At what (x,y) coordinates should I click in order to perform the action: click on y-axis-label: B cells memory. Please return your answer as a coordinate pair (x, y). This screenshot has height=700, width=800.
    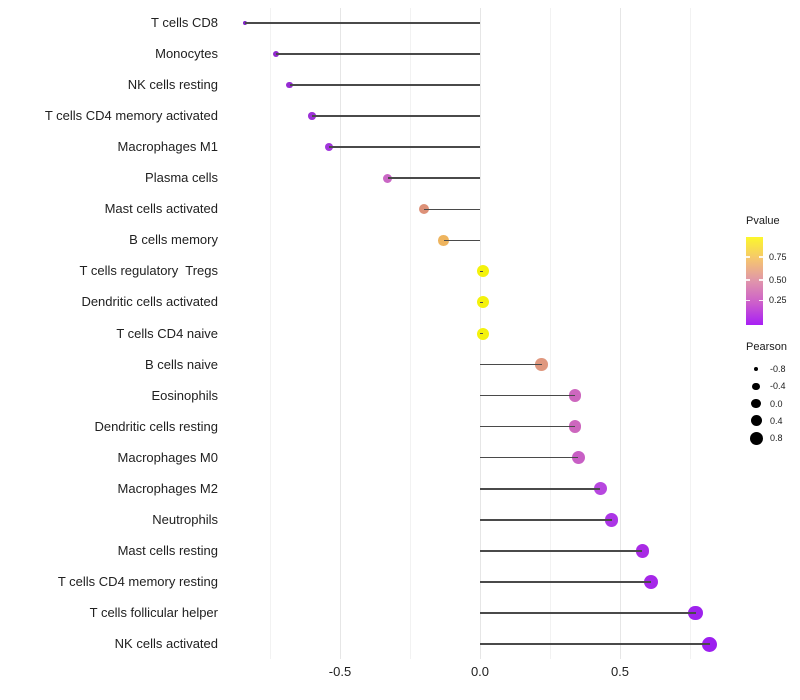
    Looking at the image, I should click on (173, 240).